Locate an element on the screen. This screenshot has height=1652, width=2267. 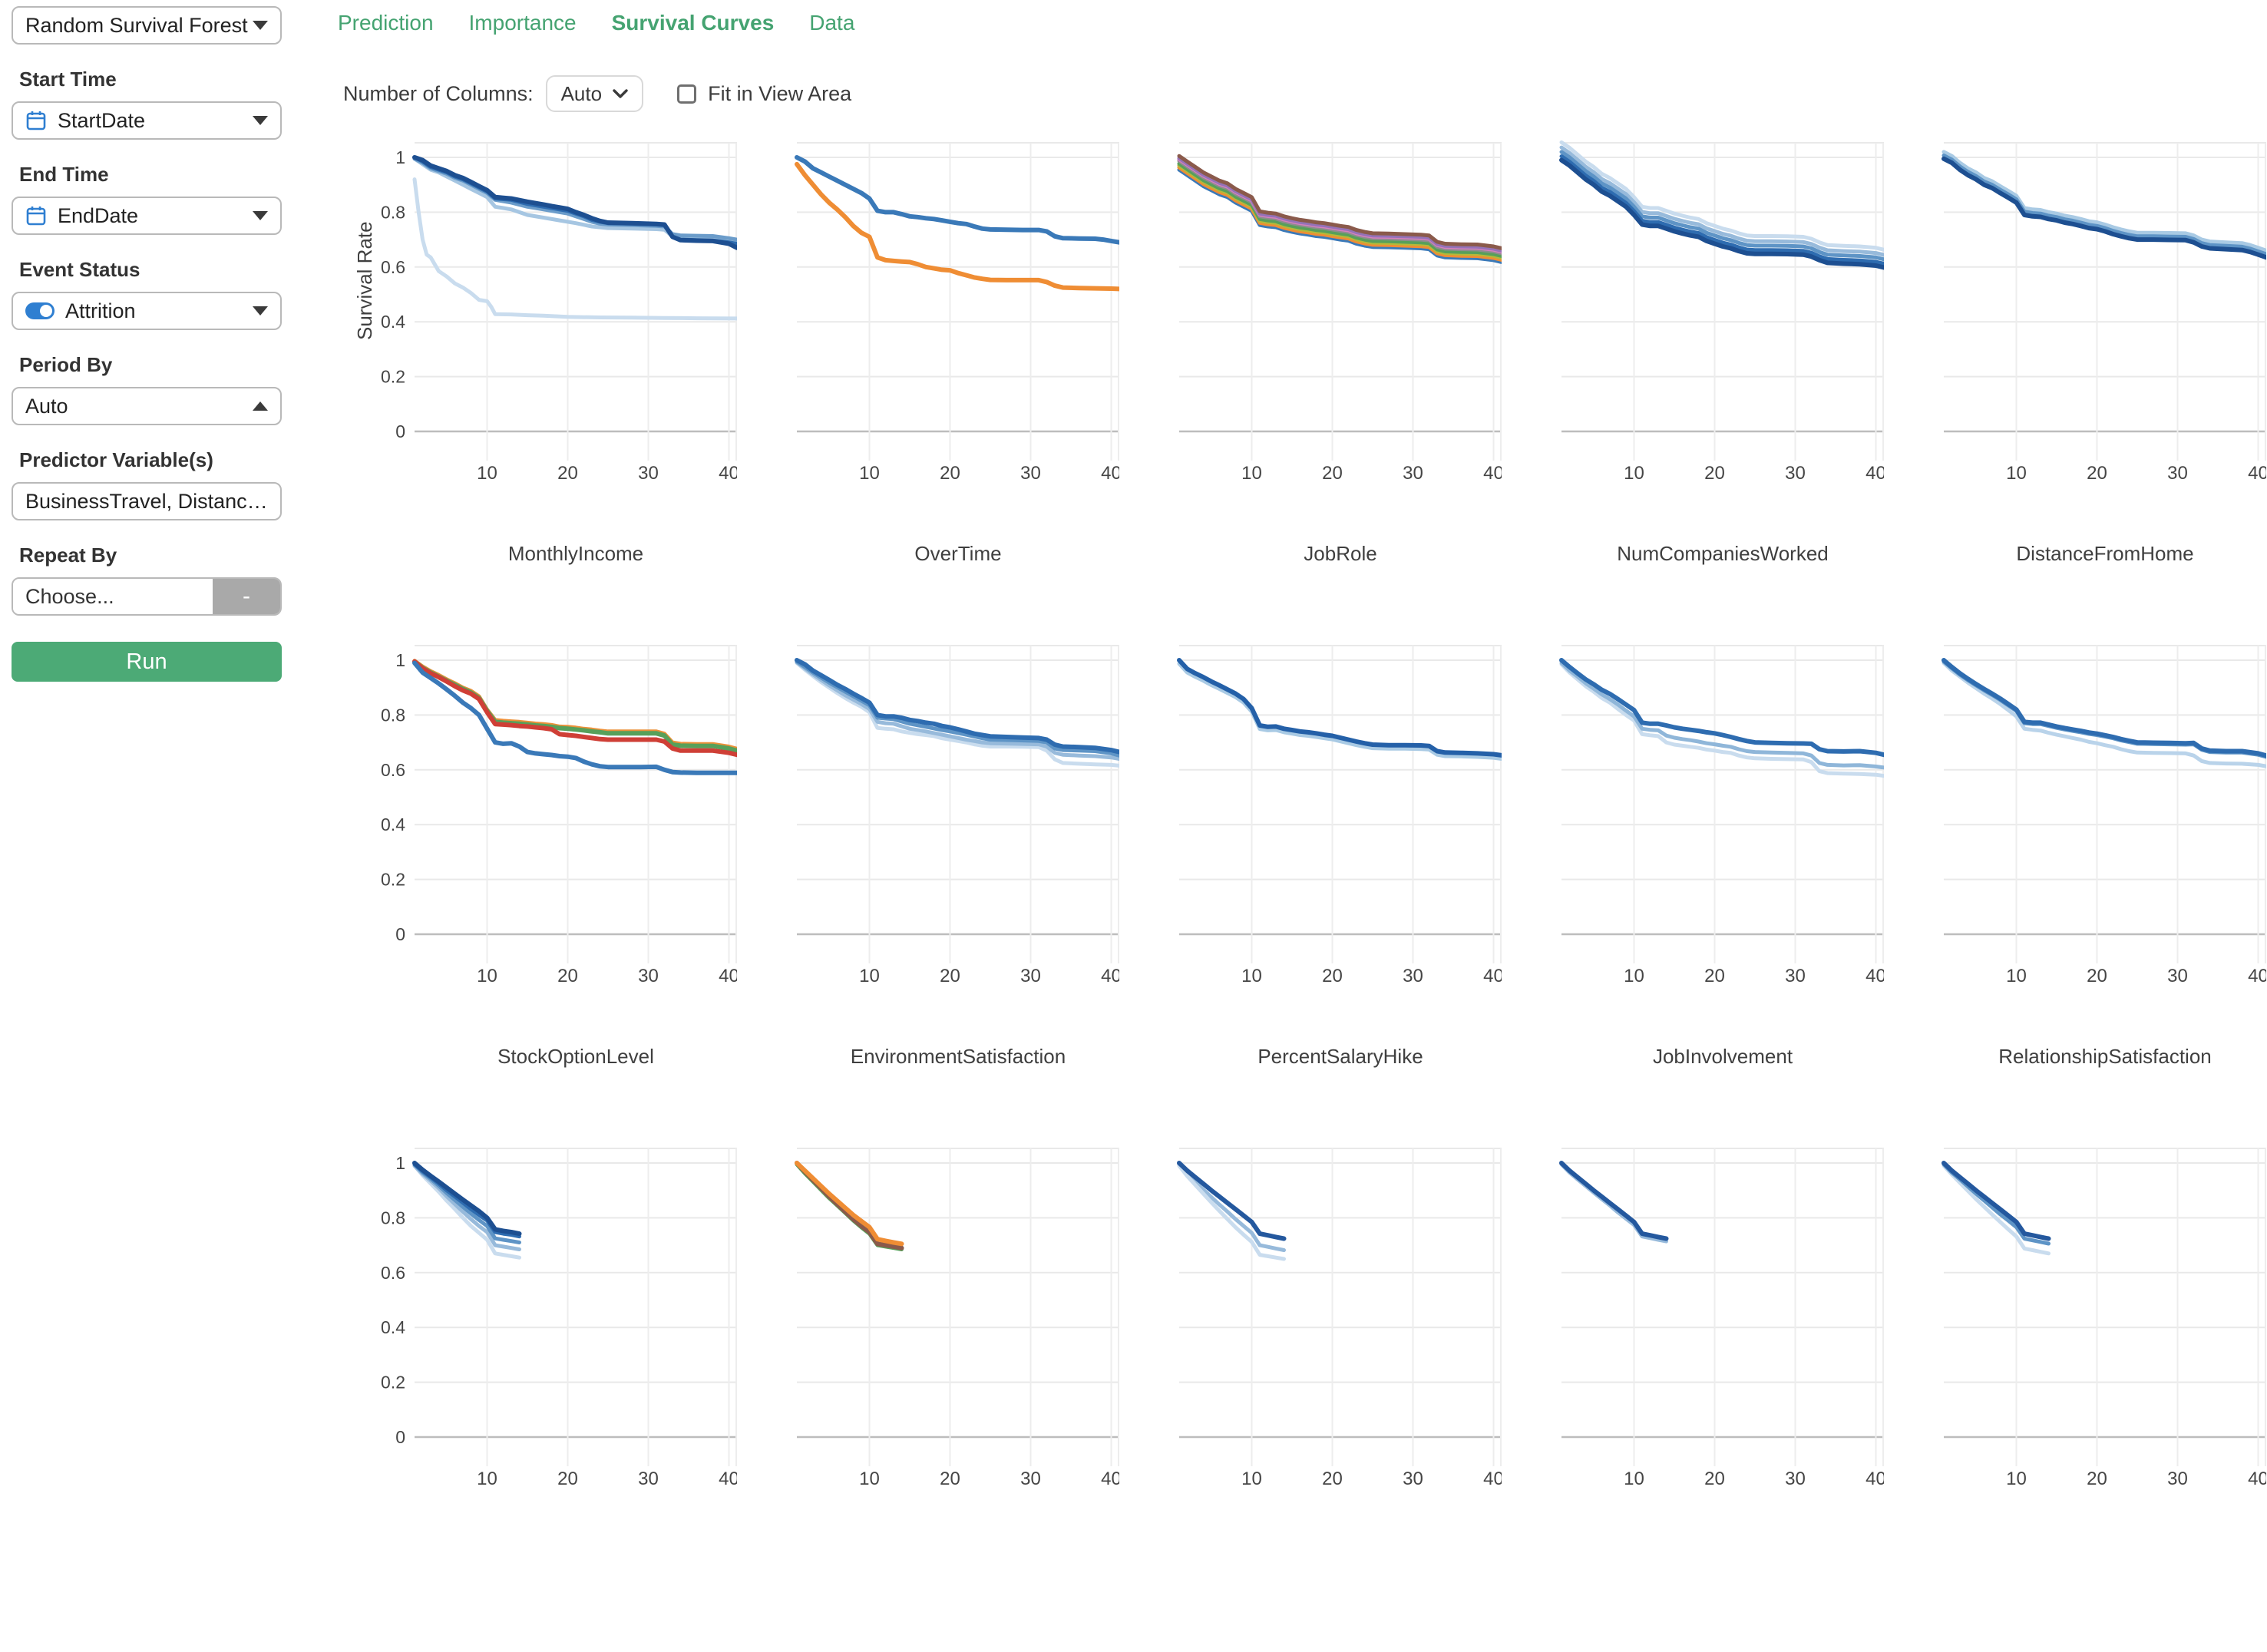
tab-importance: Importance is located at coordinates (522, 23).